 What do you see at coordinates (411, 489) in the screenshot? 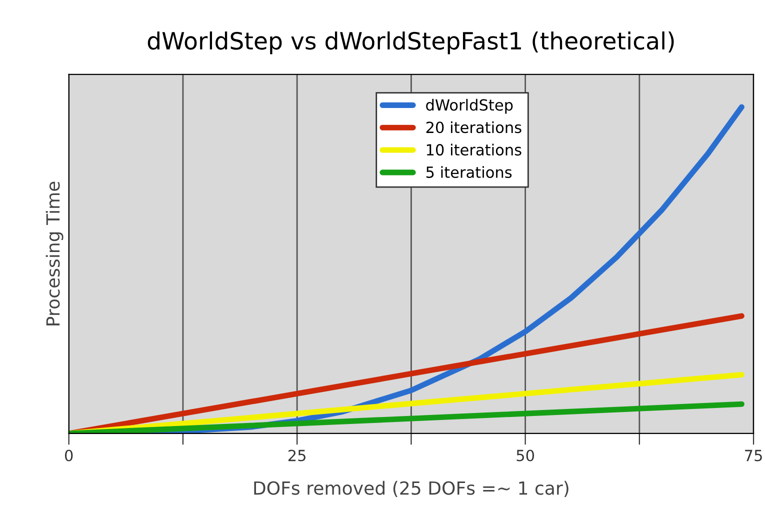
I see `x-axis-title: DOFs removed (25 DOFs =~ 1 car)` at bounding box center [411, 489].